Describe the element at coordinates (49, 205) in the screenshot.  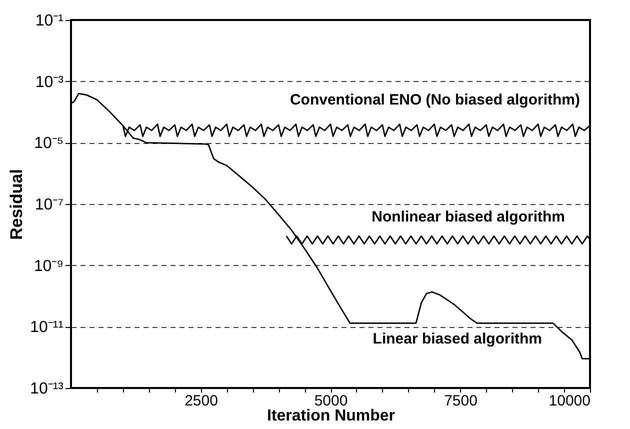
I see `y-tick-label: 10⁻⁷` at that location.